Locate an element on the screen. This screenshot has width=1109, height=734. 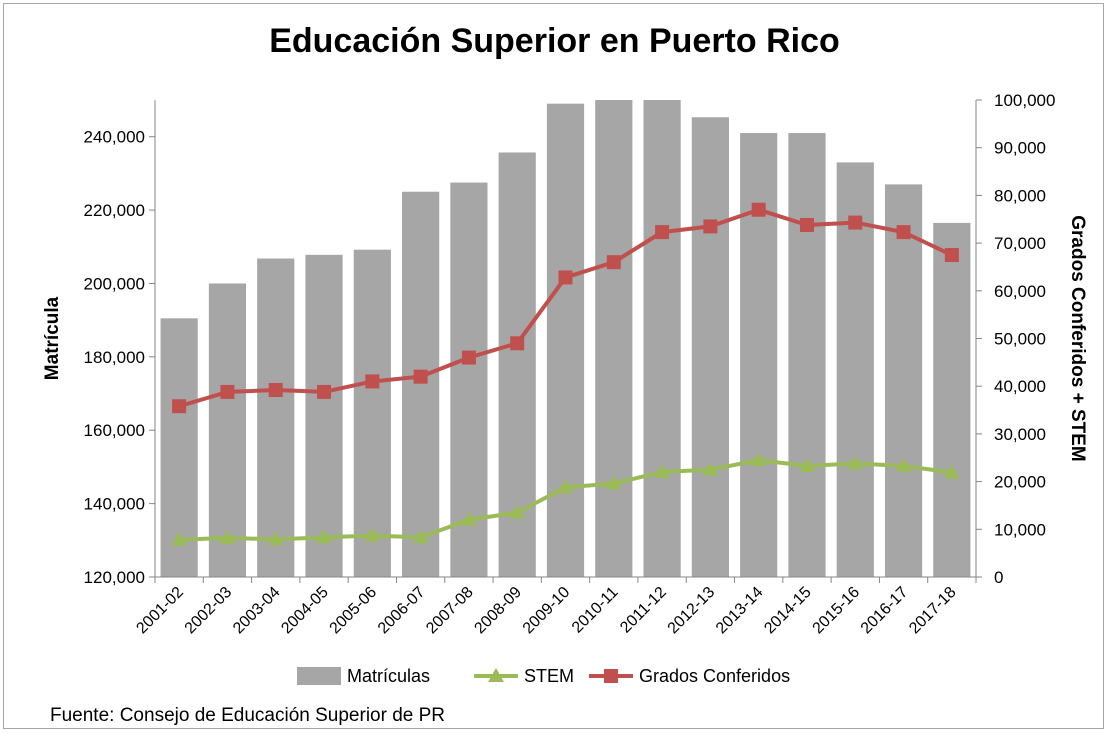
y-axis-title-left: Matrícula is located at coordinates (52, 338).